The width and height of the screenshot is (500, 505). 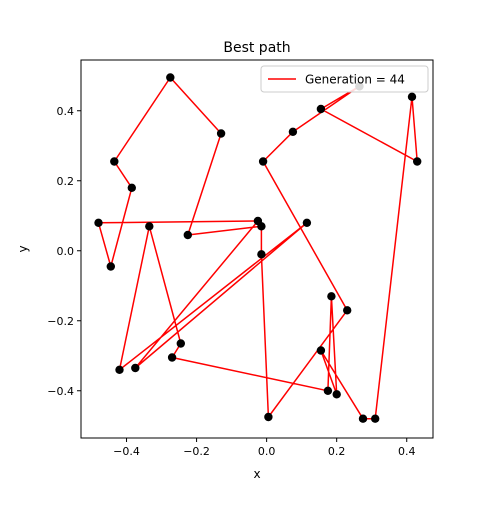 What do you see at coordinates (355, 80) in the screenshot?
I see `legend-label: Generation = 44` at bounding box center [355, 80].